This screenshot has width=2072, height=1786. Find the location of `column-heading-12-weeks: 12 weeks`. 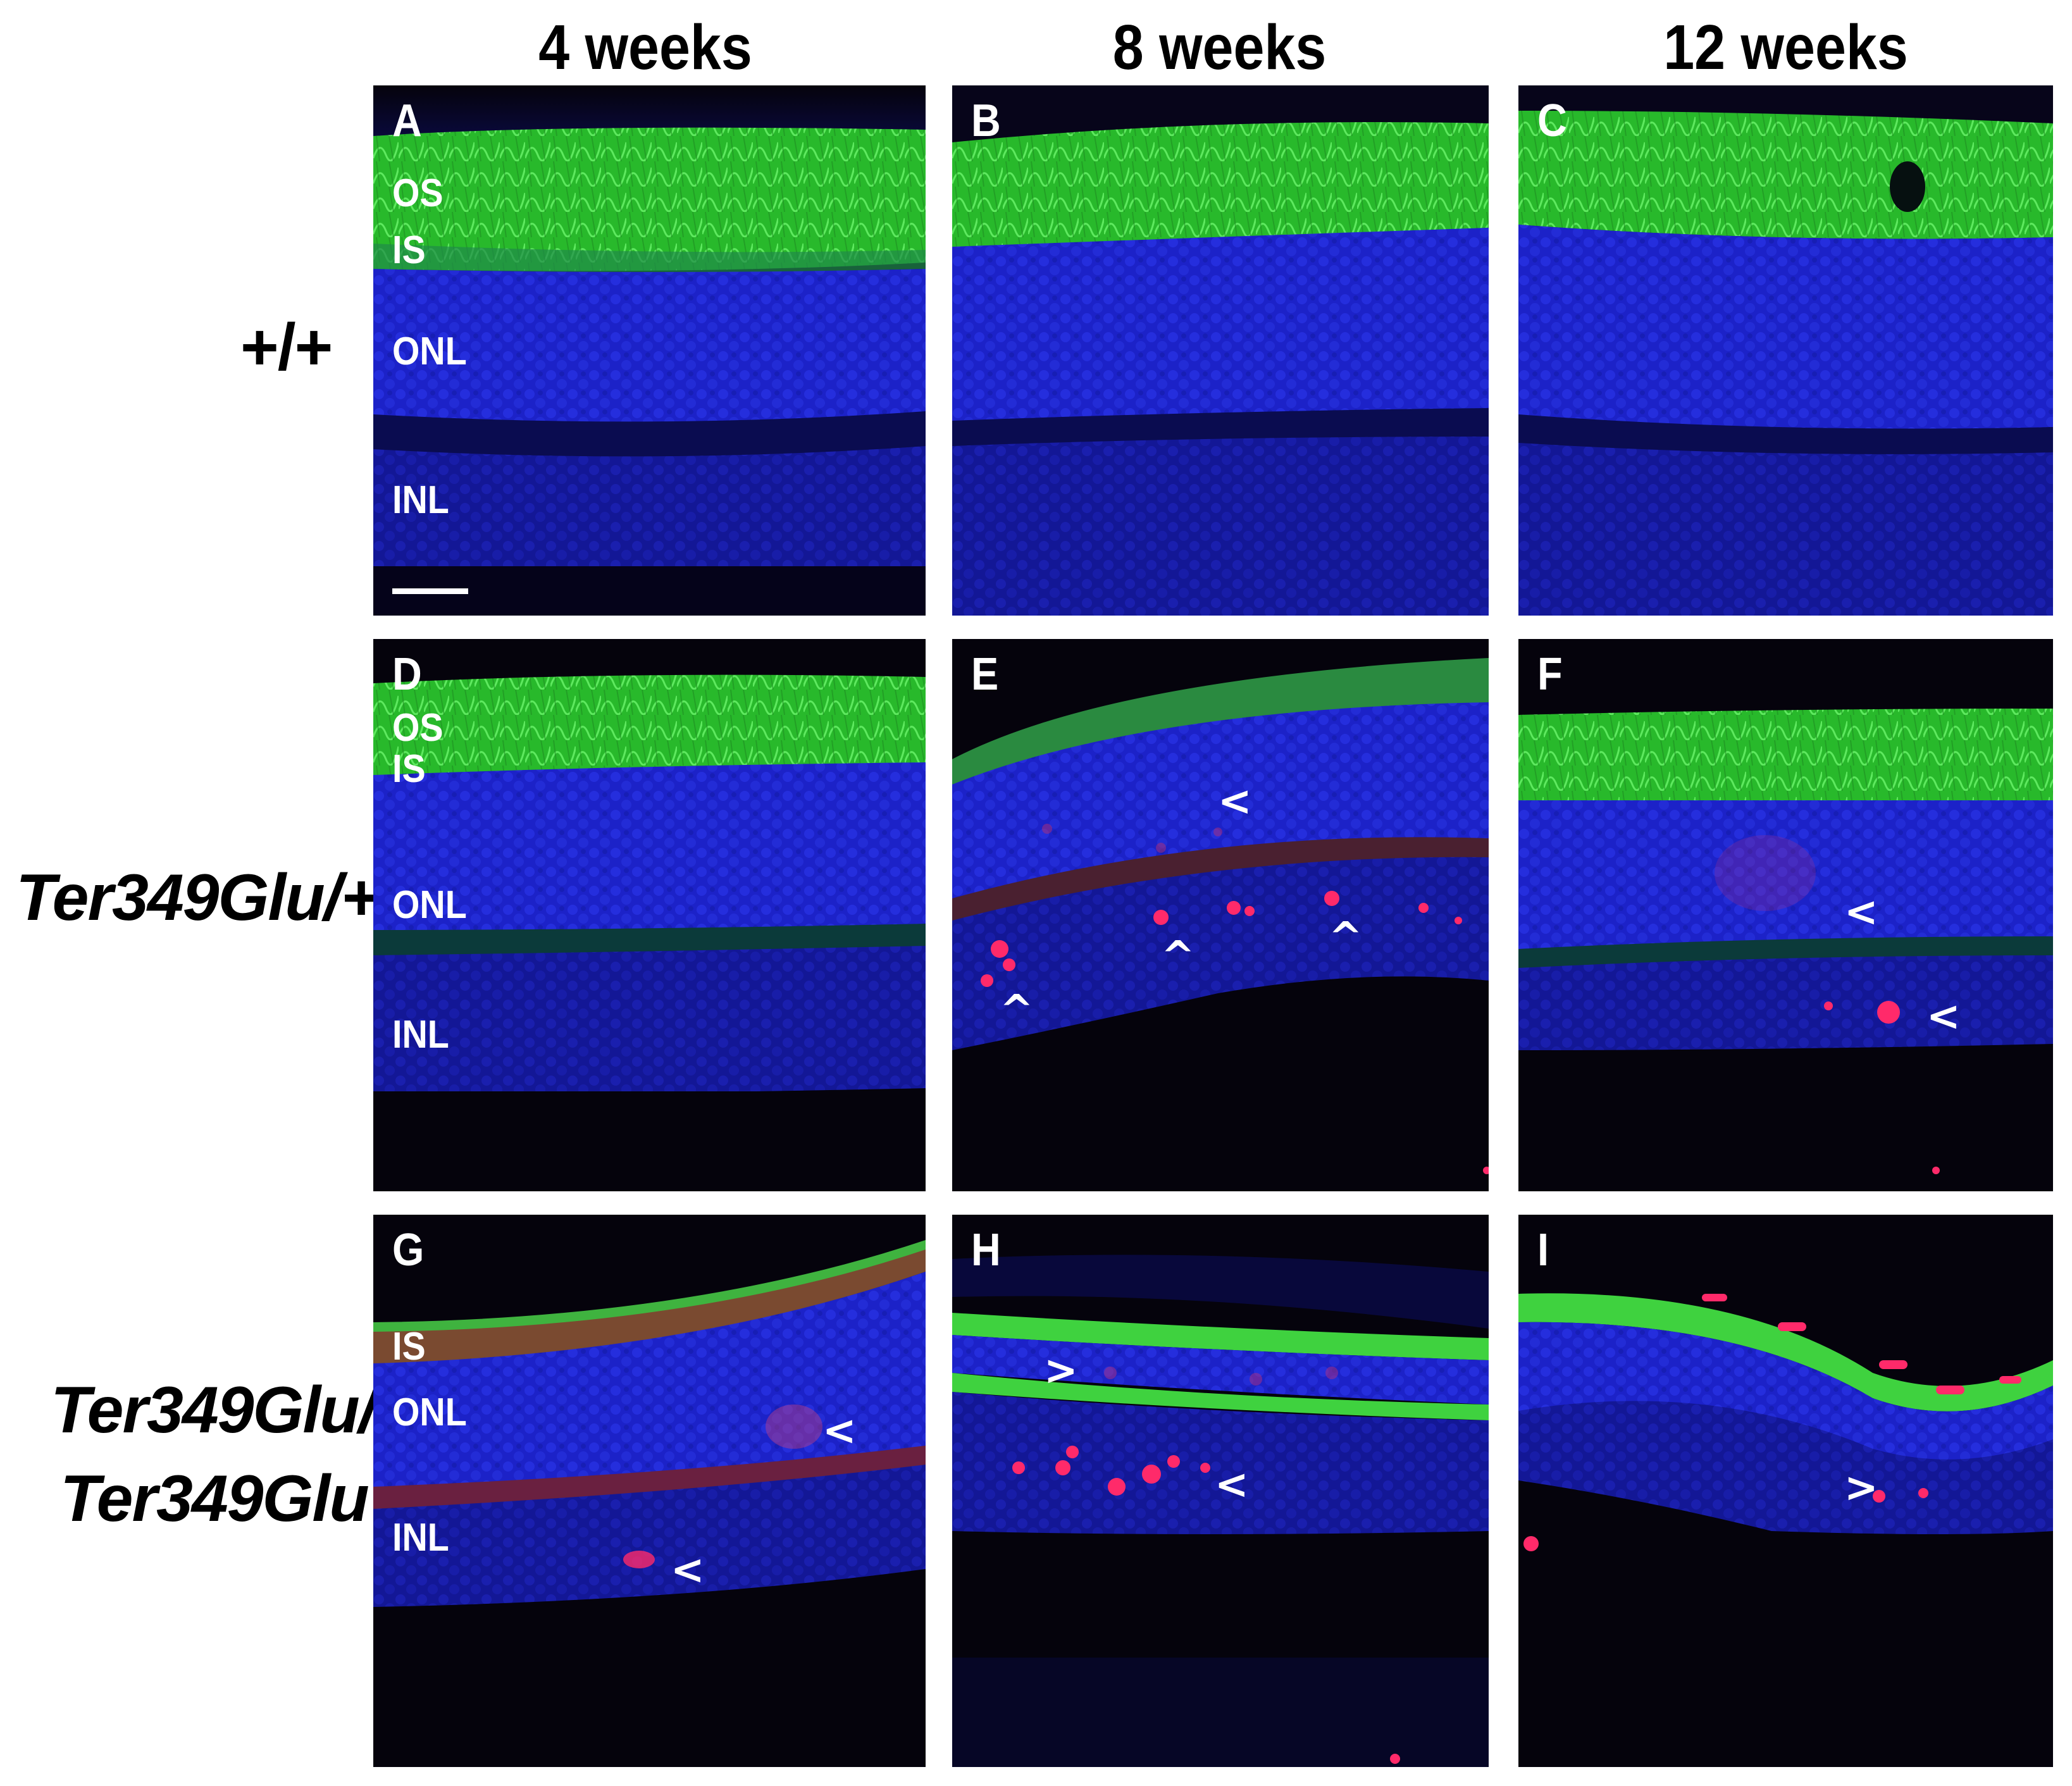

column-heading-12-weeks: 12 weeks is located at coordinates (1785, 48).